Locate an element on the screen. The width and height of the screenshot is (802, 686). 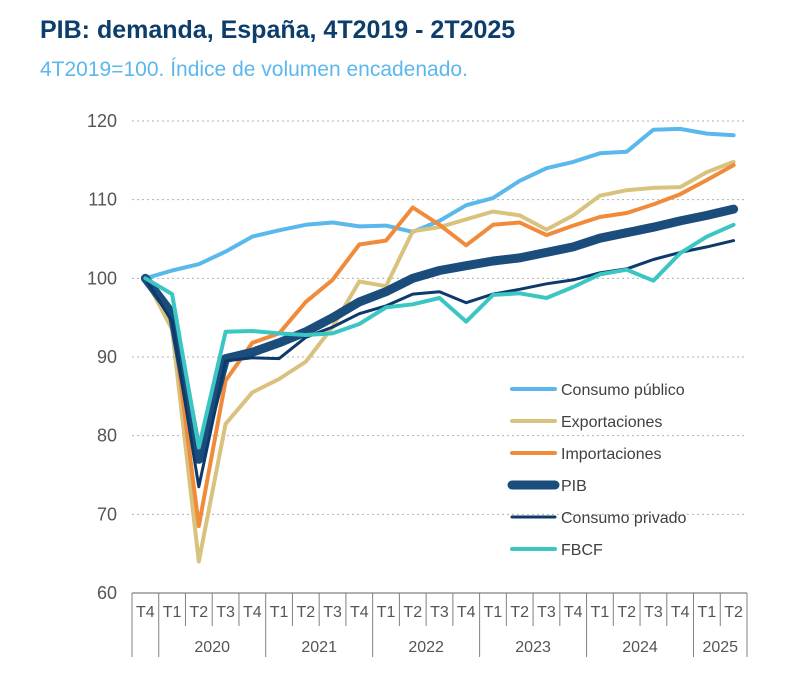
y-axis-ticks: 60 70 80 90 100 110 120 is located at coordinates (102, 357).